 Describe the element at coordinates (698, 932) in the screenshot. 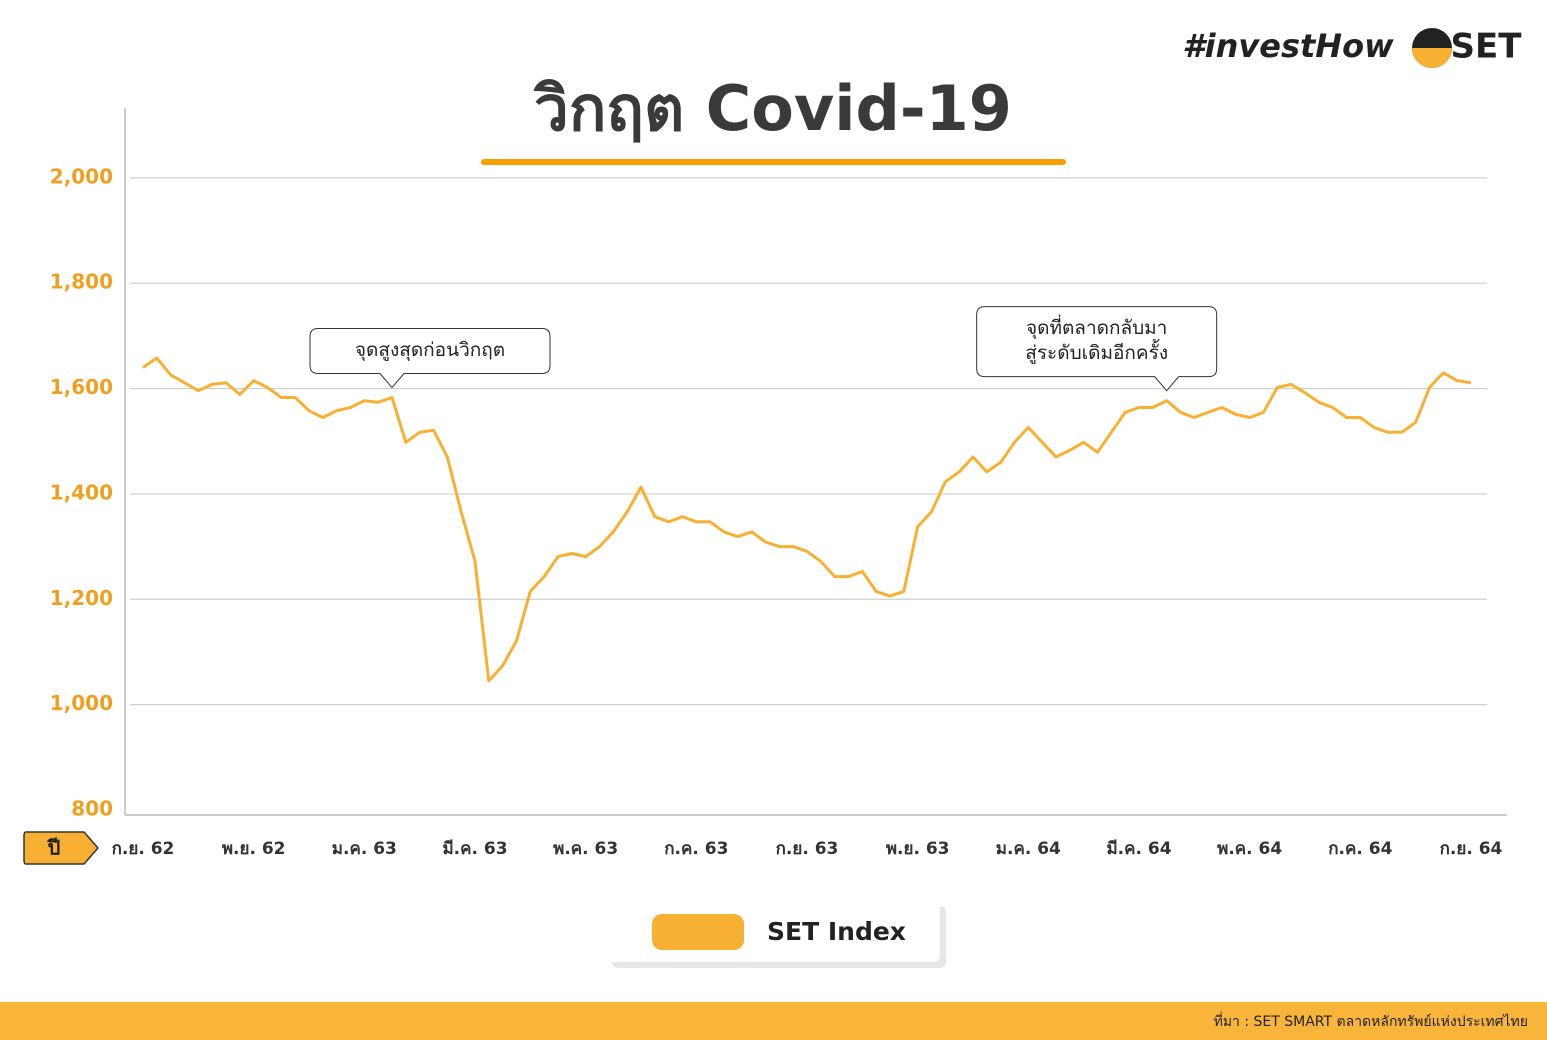

I see `legend-swatch` at that location.